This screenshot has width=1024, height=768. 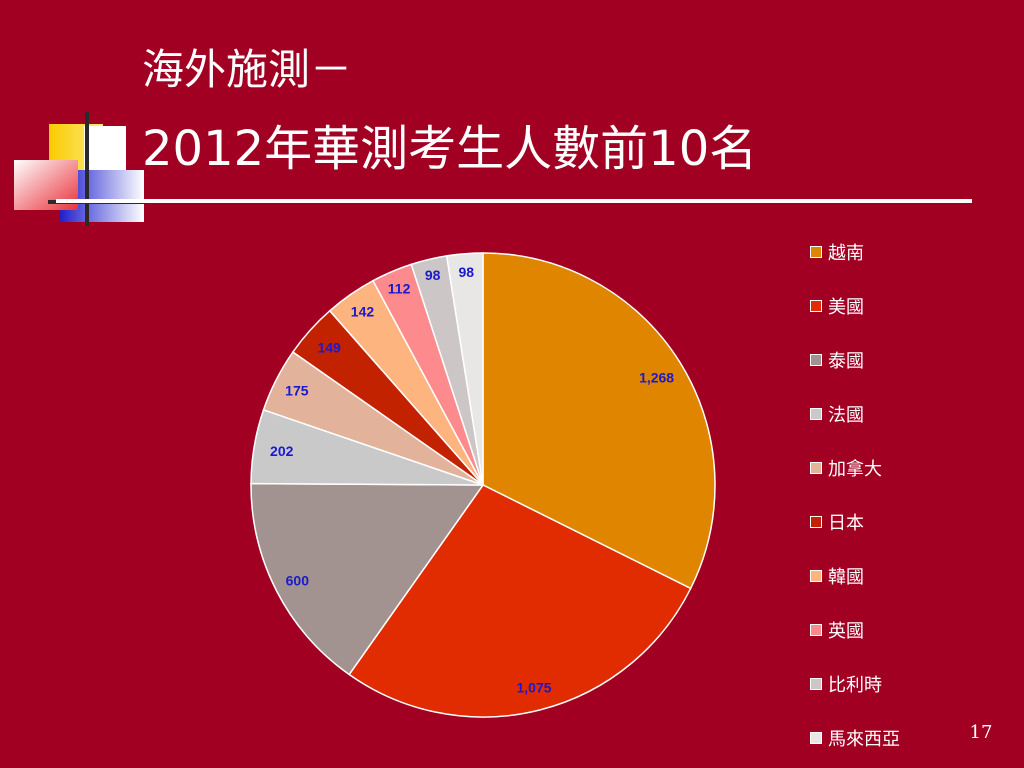 What do you see at coordinates (514, 201) in the screenshot?
I see `title-underline` at bounding box center [514, 201].